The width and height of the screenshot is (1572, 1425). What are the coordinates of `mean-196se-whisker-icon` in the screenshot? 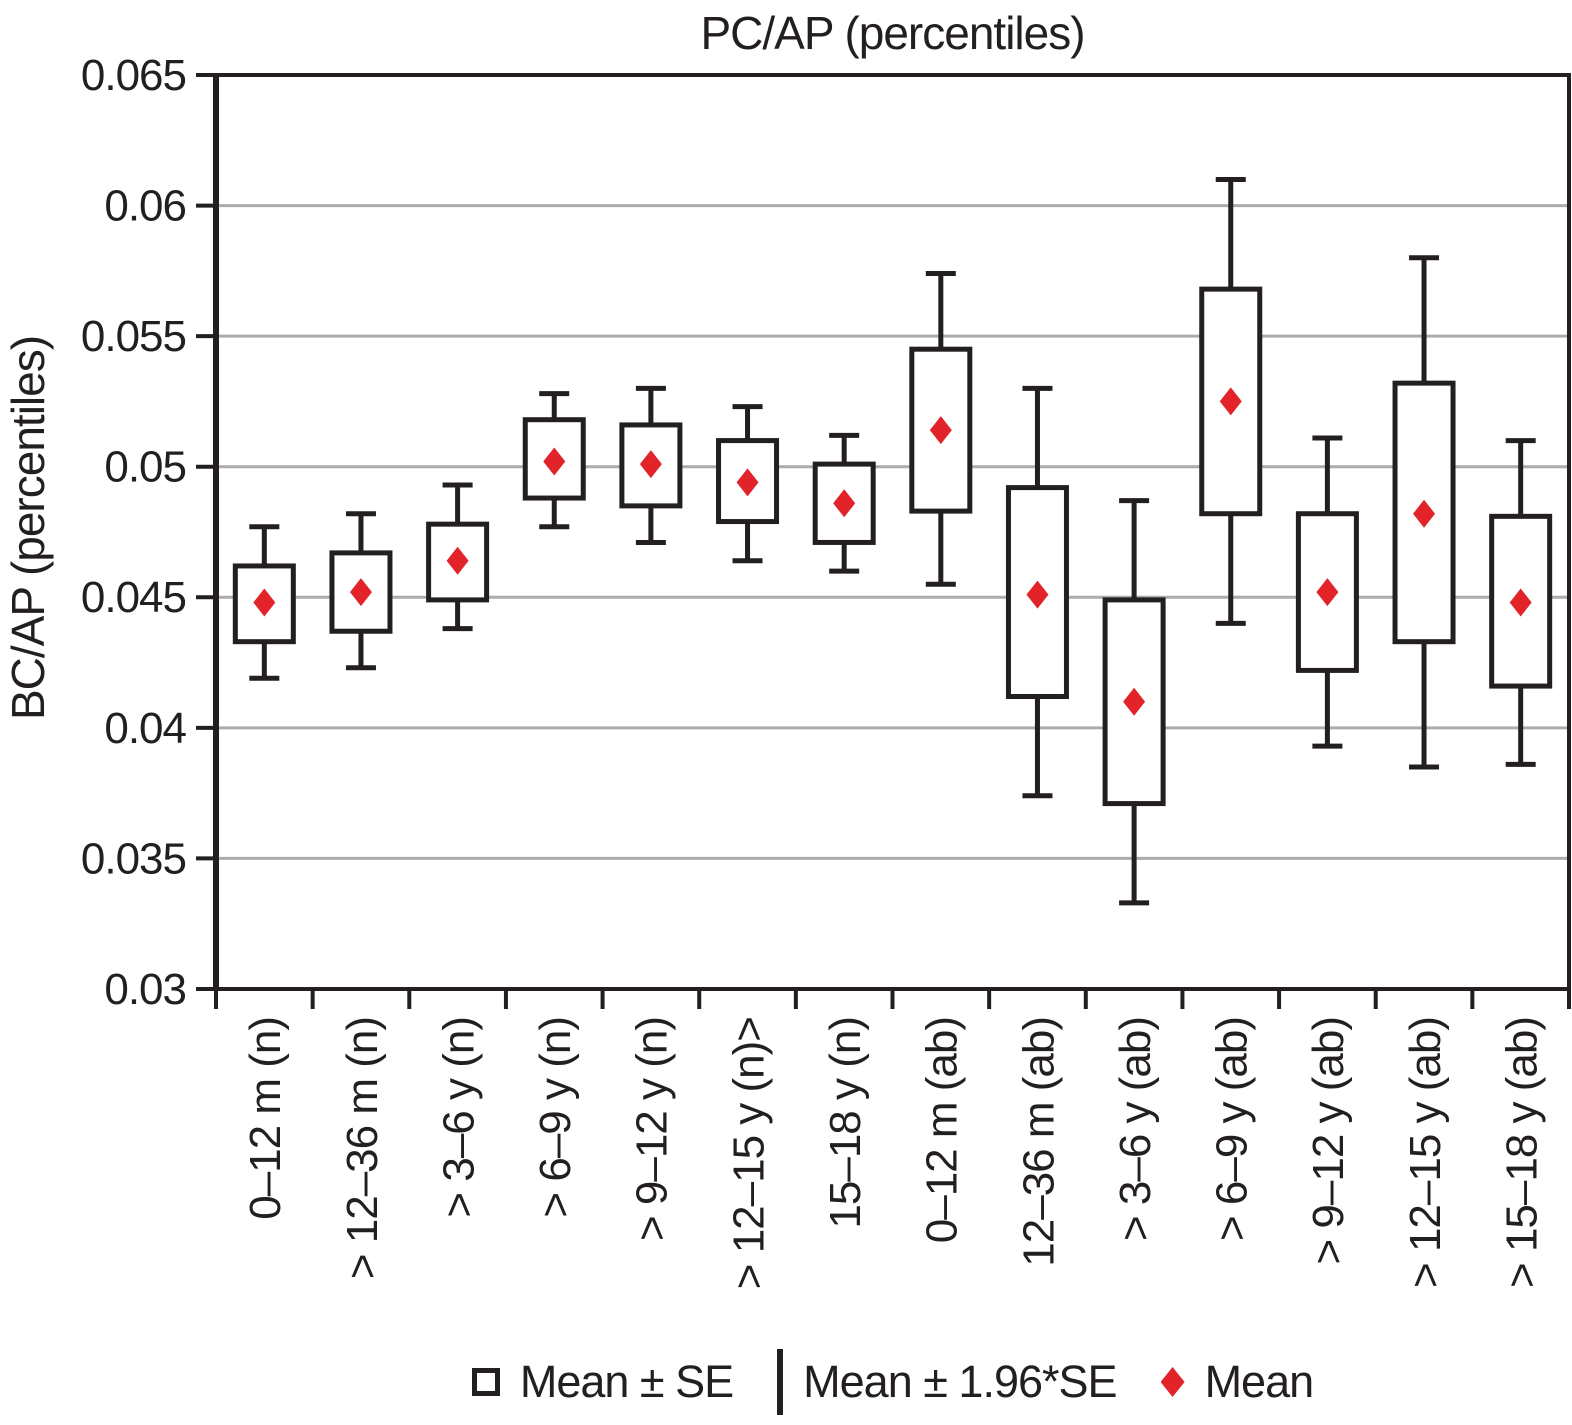 It's located at (780, 1382).